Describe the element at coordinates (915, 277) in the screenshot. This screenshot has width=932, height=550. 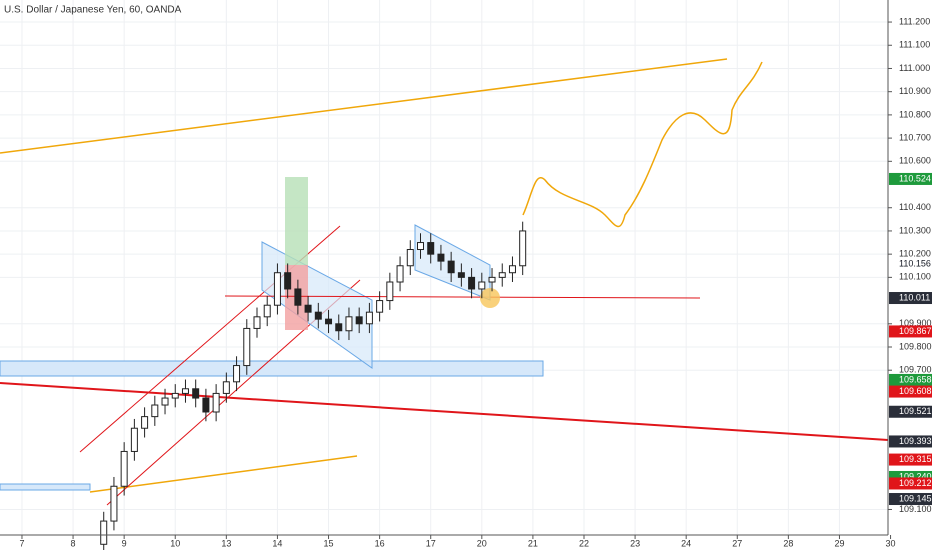
I see `y-tick-label: 110.100` at that location.